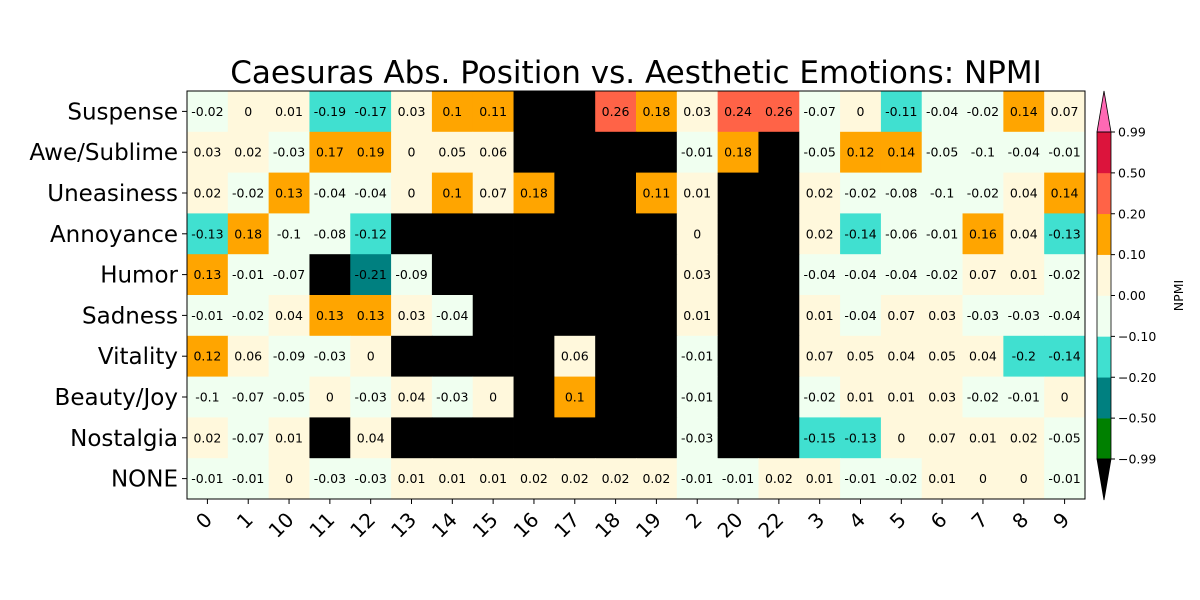 This screenshot has height=600, width=1200. What do you see at coordinates (607, 525) in the screenshot?
I see `column-label: 18` at bounding box center [607, 525].